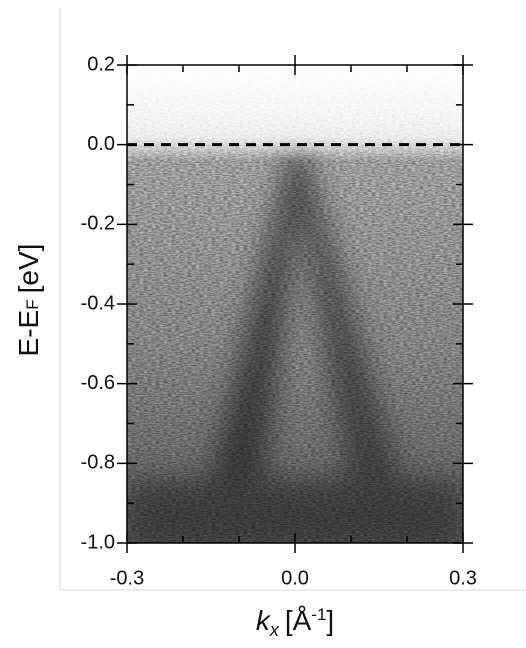  I want to click on y-tick-label: -0.6, so click(98, 383).